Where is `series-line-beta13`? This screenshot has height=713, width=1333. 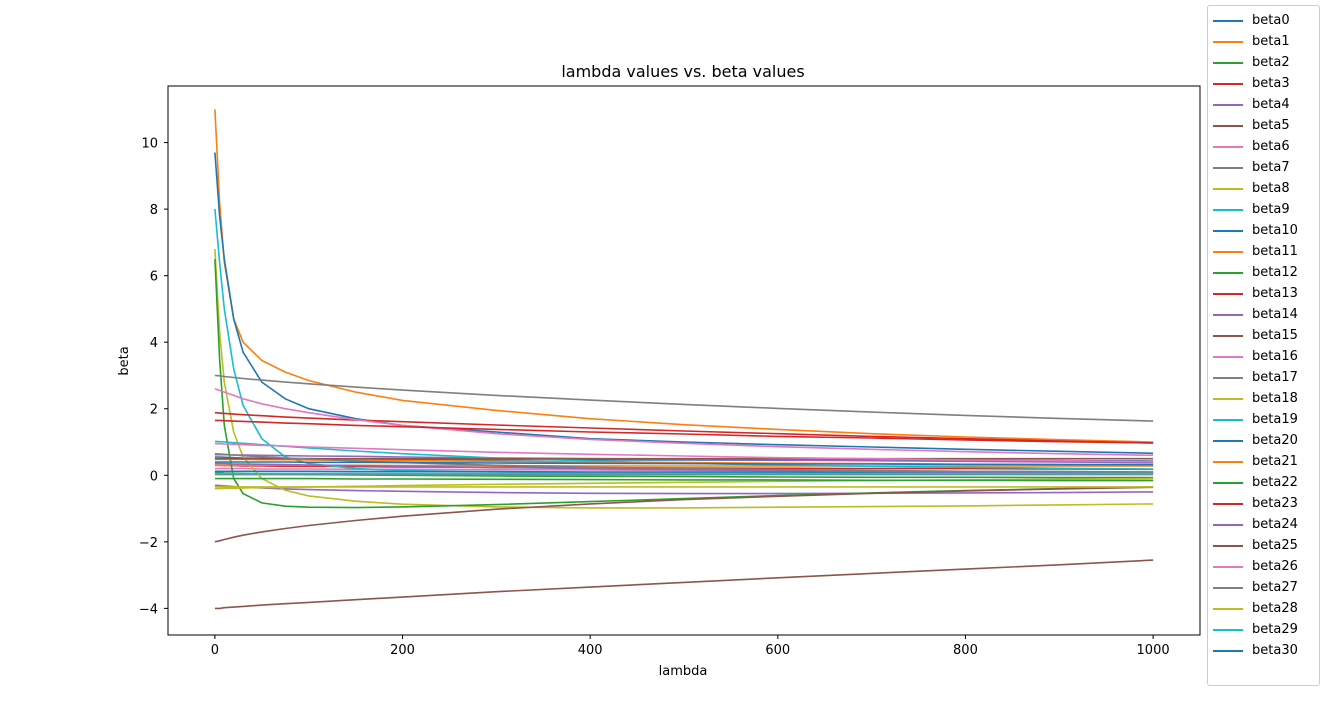 series-line-beta13 is located at coordinates (684, 427).